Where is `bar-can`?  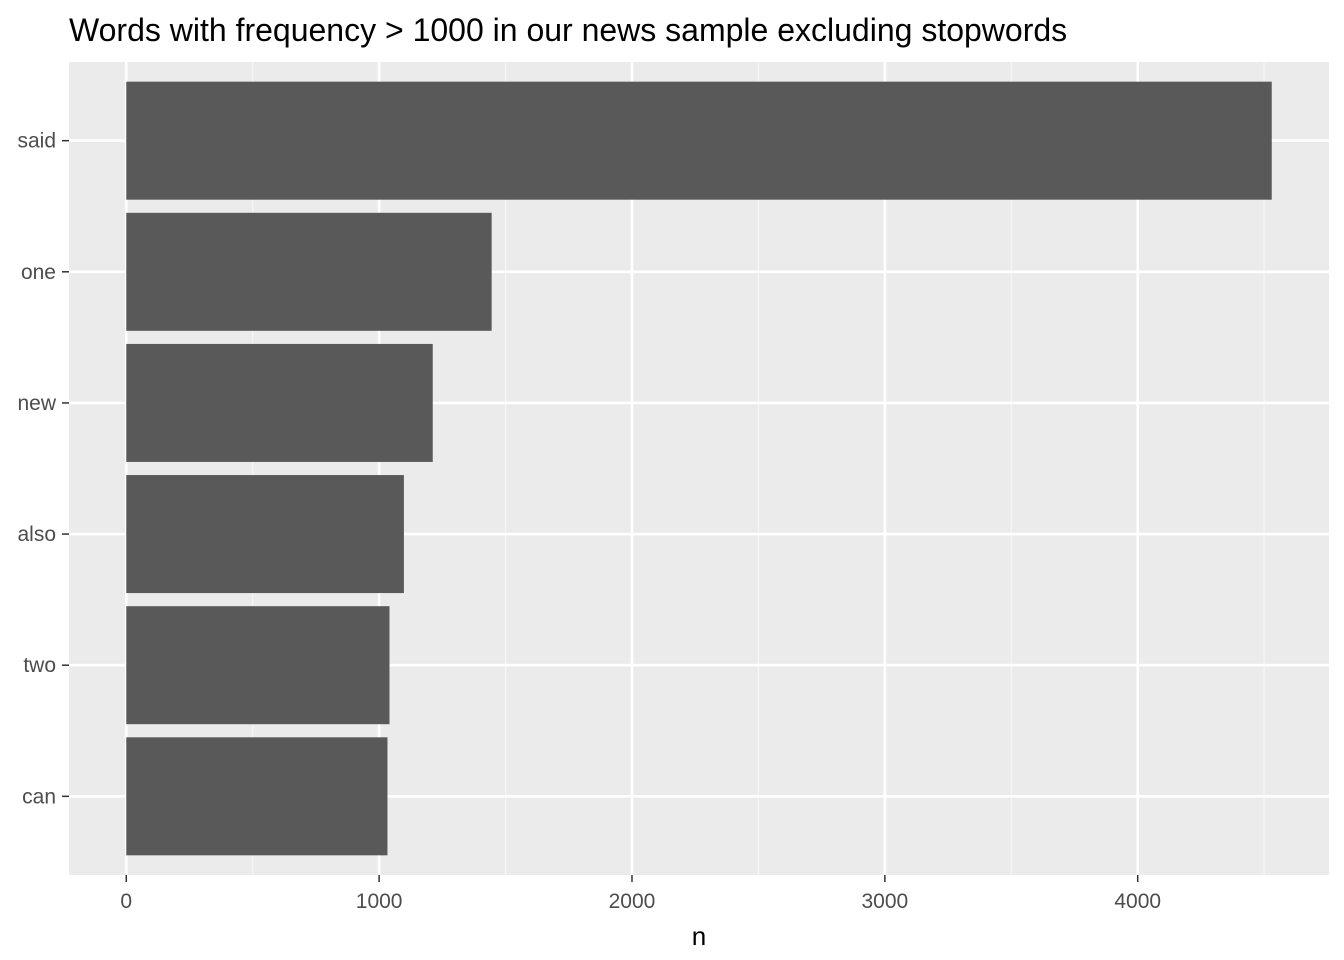
bar-can is located at coordinates (257, 796).